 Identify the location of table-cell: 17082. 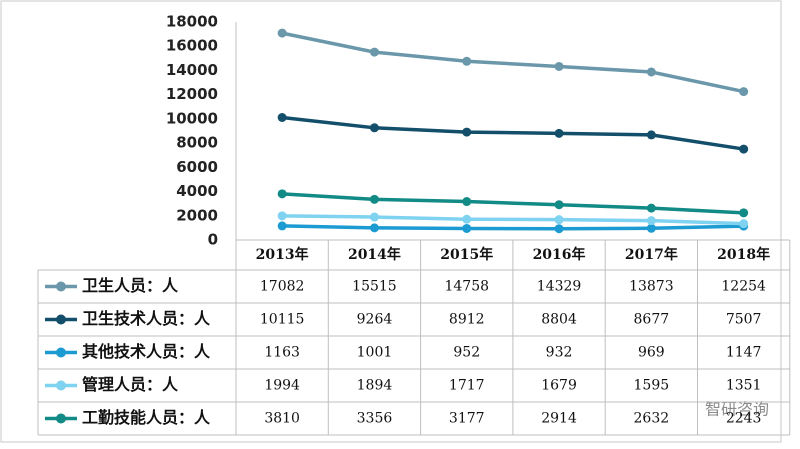
(282, 287).